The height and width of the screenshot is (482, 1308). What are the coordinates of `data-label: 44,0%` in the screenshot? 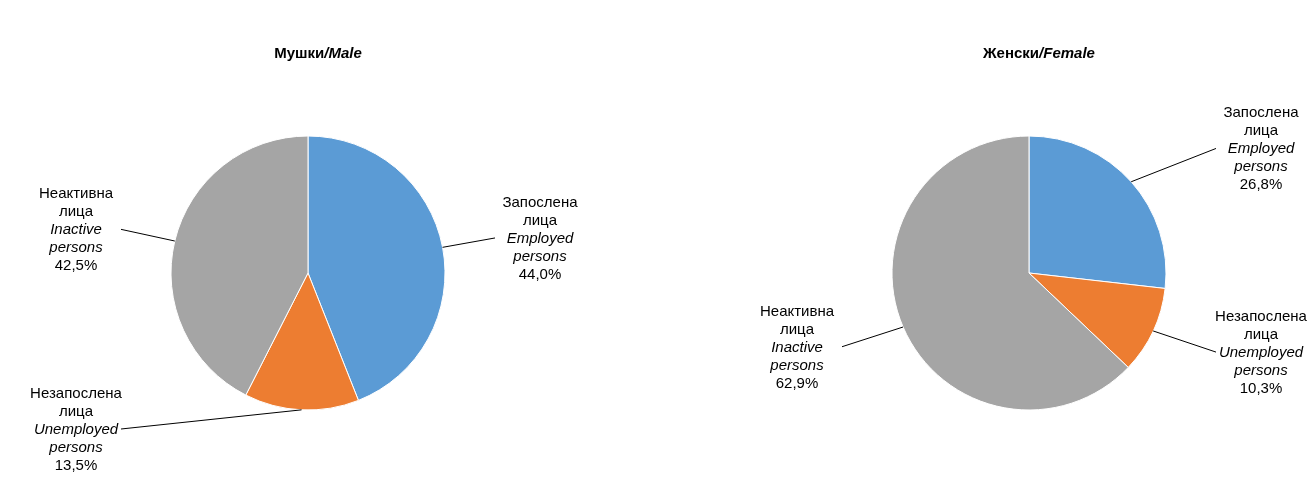 It's located at (540, 273).